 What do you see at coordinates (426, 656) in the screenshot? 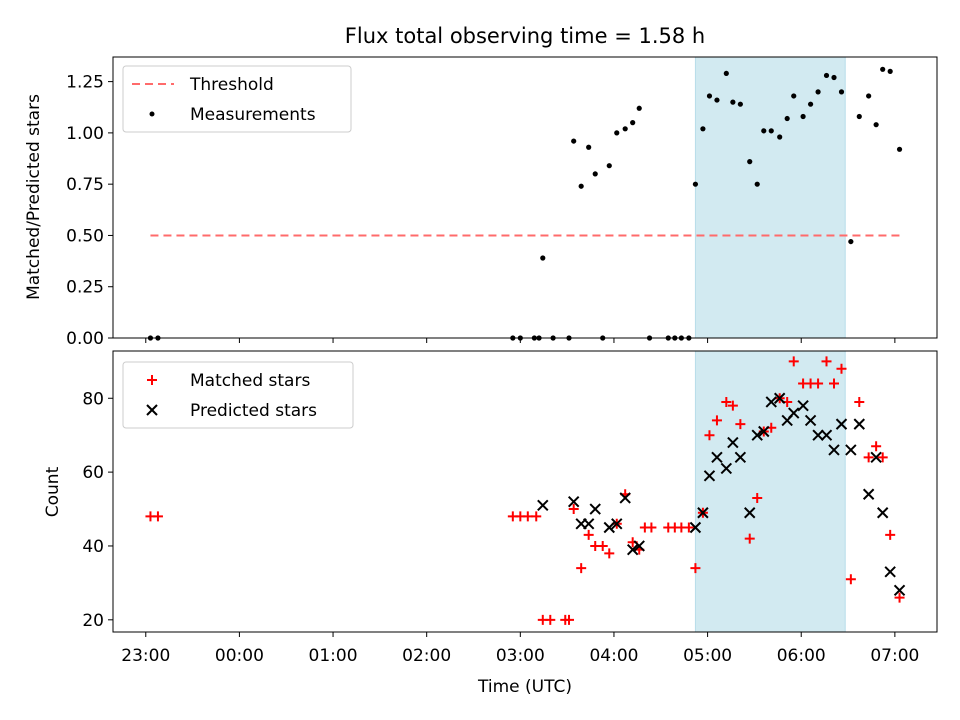
I see `bottom-xtick-label: 02:00` at bounding box center [426, 656].